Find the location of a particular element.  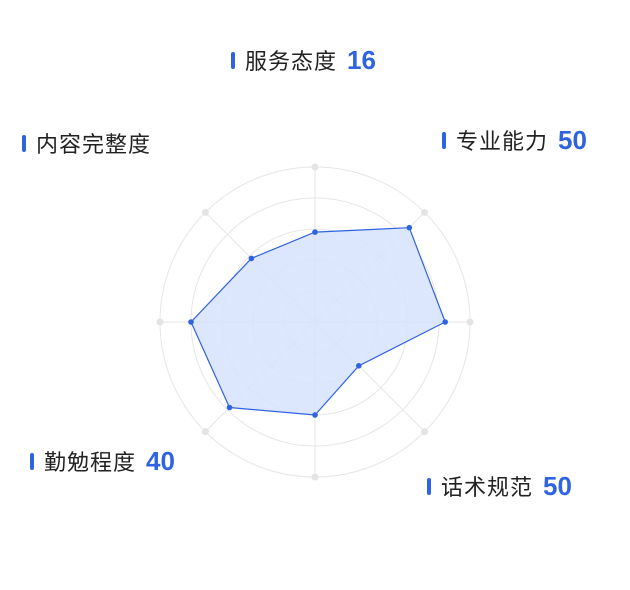

axis-label-content-completeness: 内容完整度 is located at coordinates (86, 143).